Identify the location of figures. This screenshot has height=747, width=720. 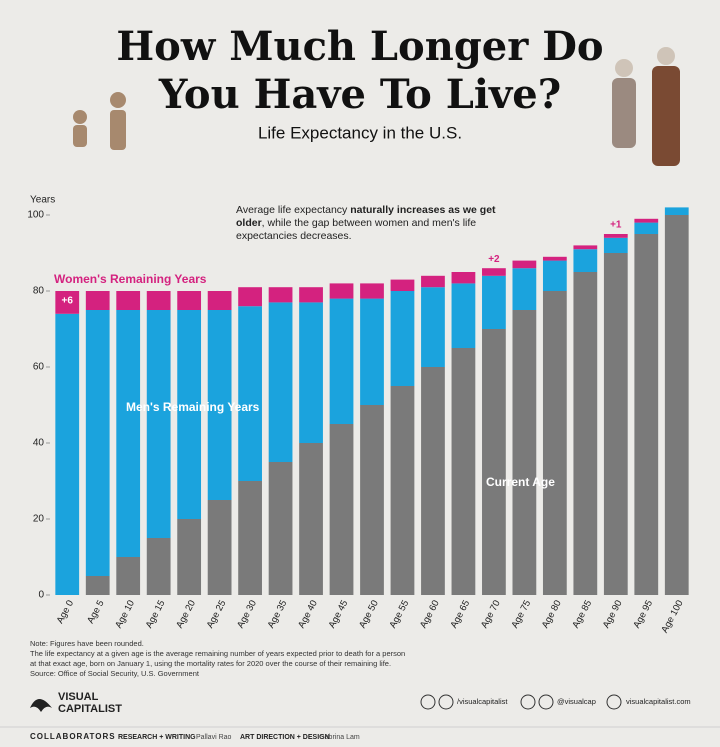
(376, 106).